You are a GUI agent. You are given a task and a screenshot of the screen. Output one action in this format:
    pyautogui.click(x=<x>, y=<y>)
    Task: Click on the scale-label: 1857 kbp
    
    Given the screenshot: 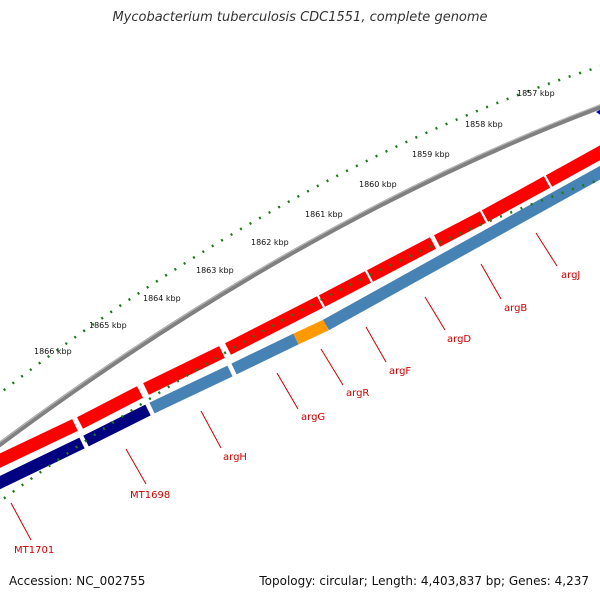 What is the action you would take?
    pyautogui.click(x=536, y=93)
    